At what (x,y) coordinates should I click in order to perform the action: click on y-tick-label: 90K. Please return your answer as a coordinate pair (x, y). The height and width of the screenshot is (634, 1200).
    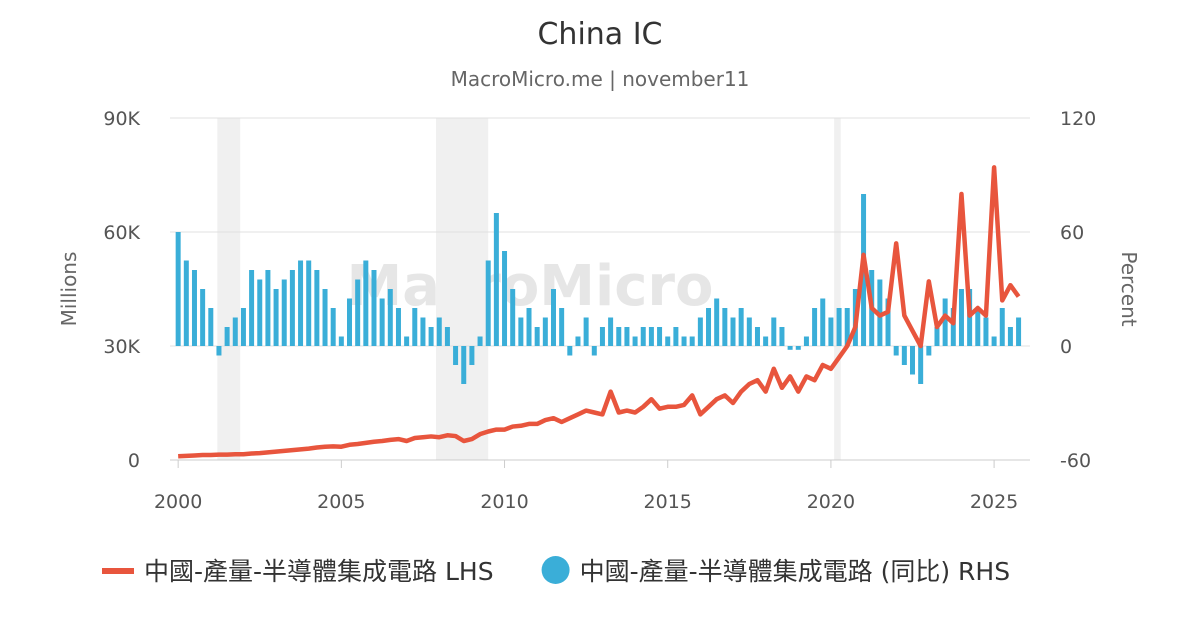
    Looking at the image, I should click on (121, 119).